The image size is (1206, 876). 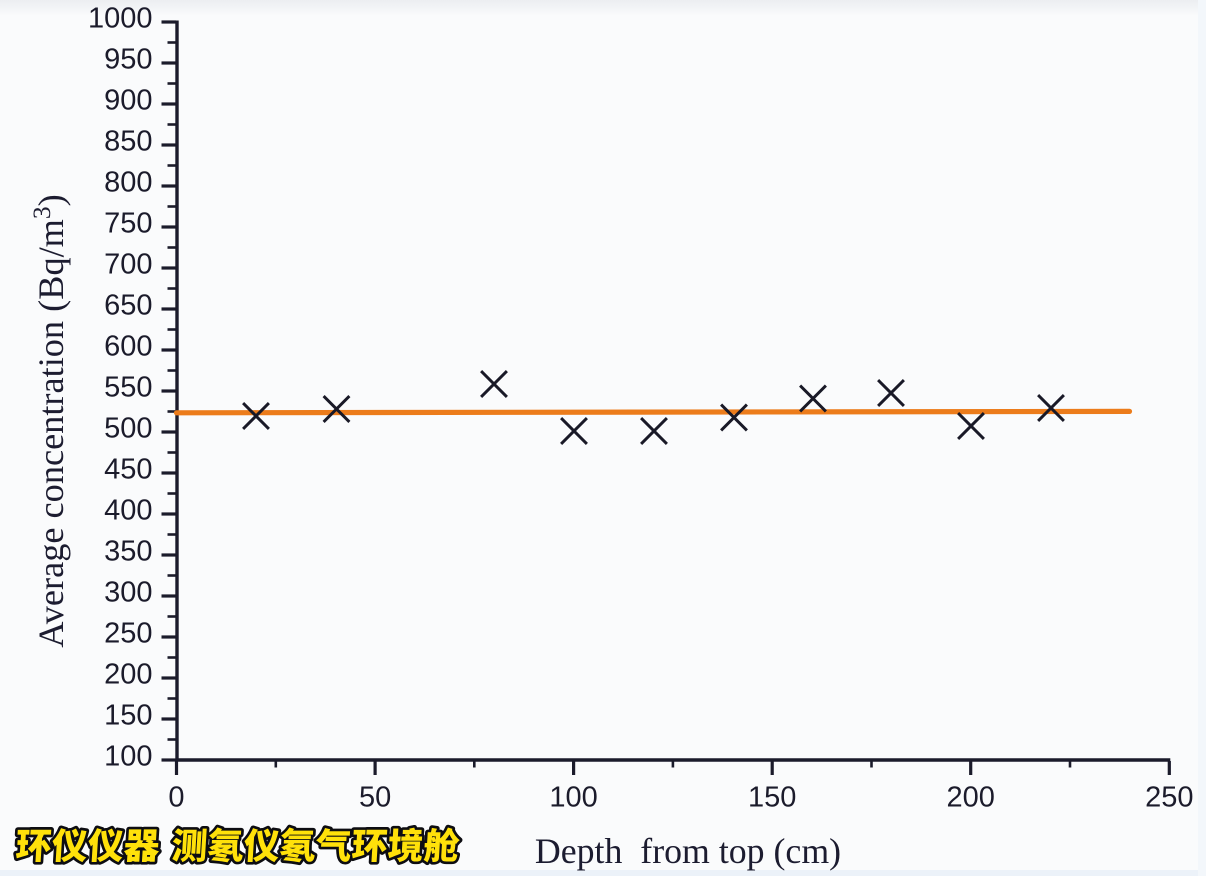 What do you see at coordinates (128, 60) in the screenshot?
I see `svg-text: 950` at bounding box center [128, 60].